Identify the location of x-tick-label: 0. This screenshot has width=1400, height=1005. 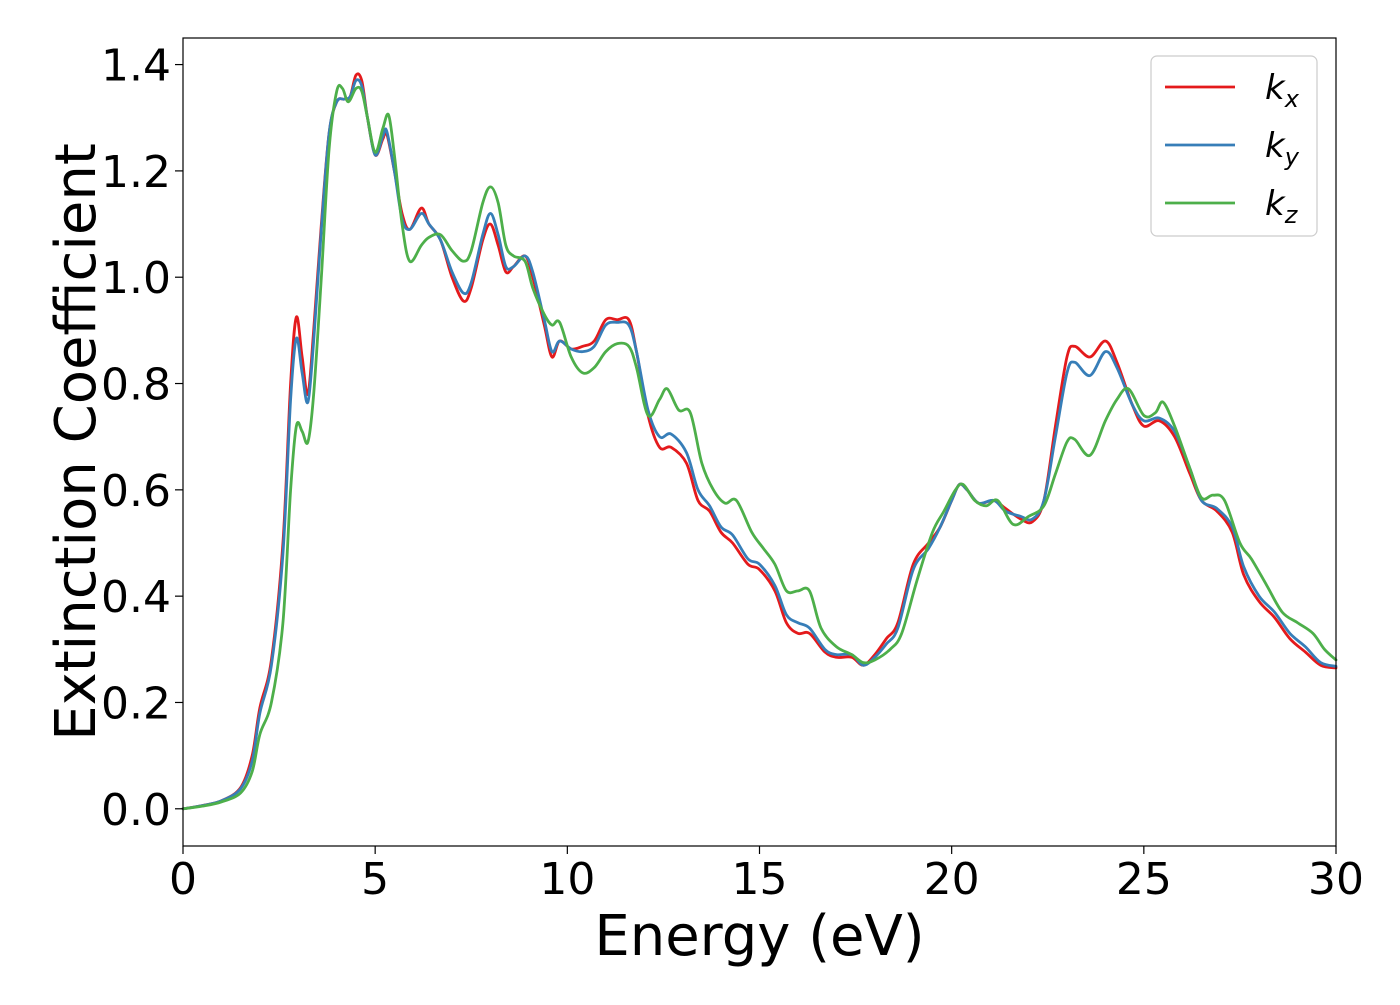
(183, 879).